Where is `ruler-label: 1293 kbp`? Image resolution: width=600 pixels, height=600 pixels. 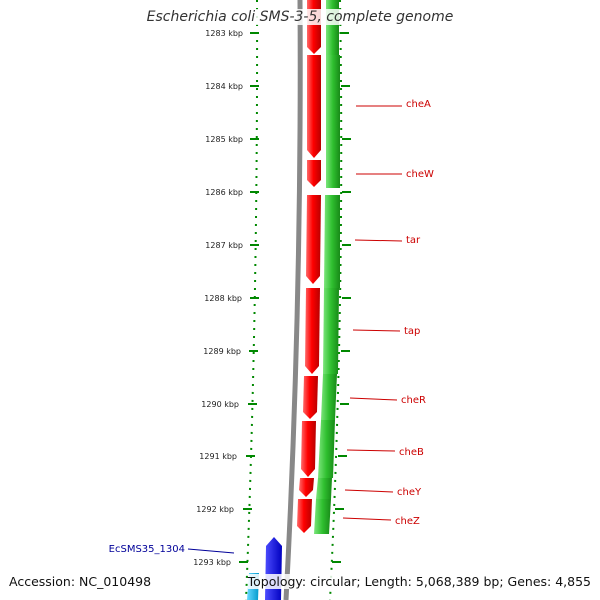
ruler-label: 1293 kbp is located at coordinates (212, 562).